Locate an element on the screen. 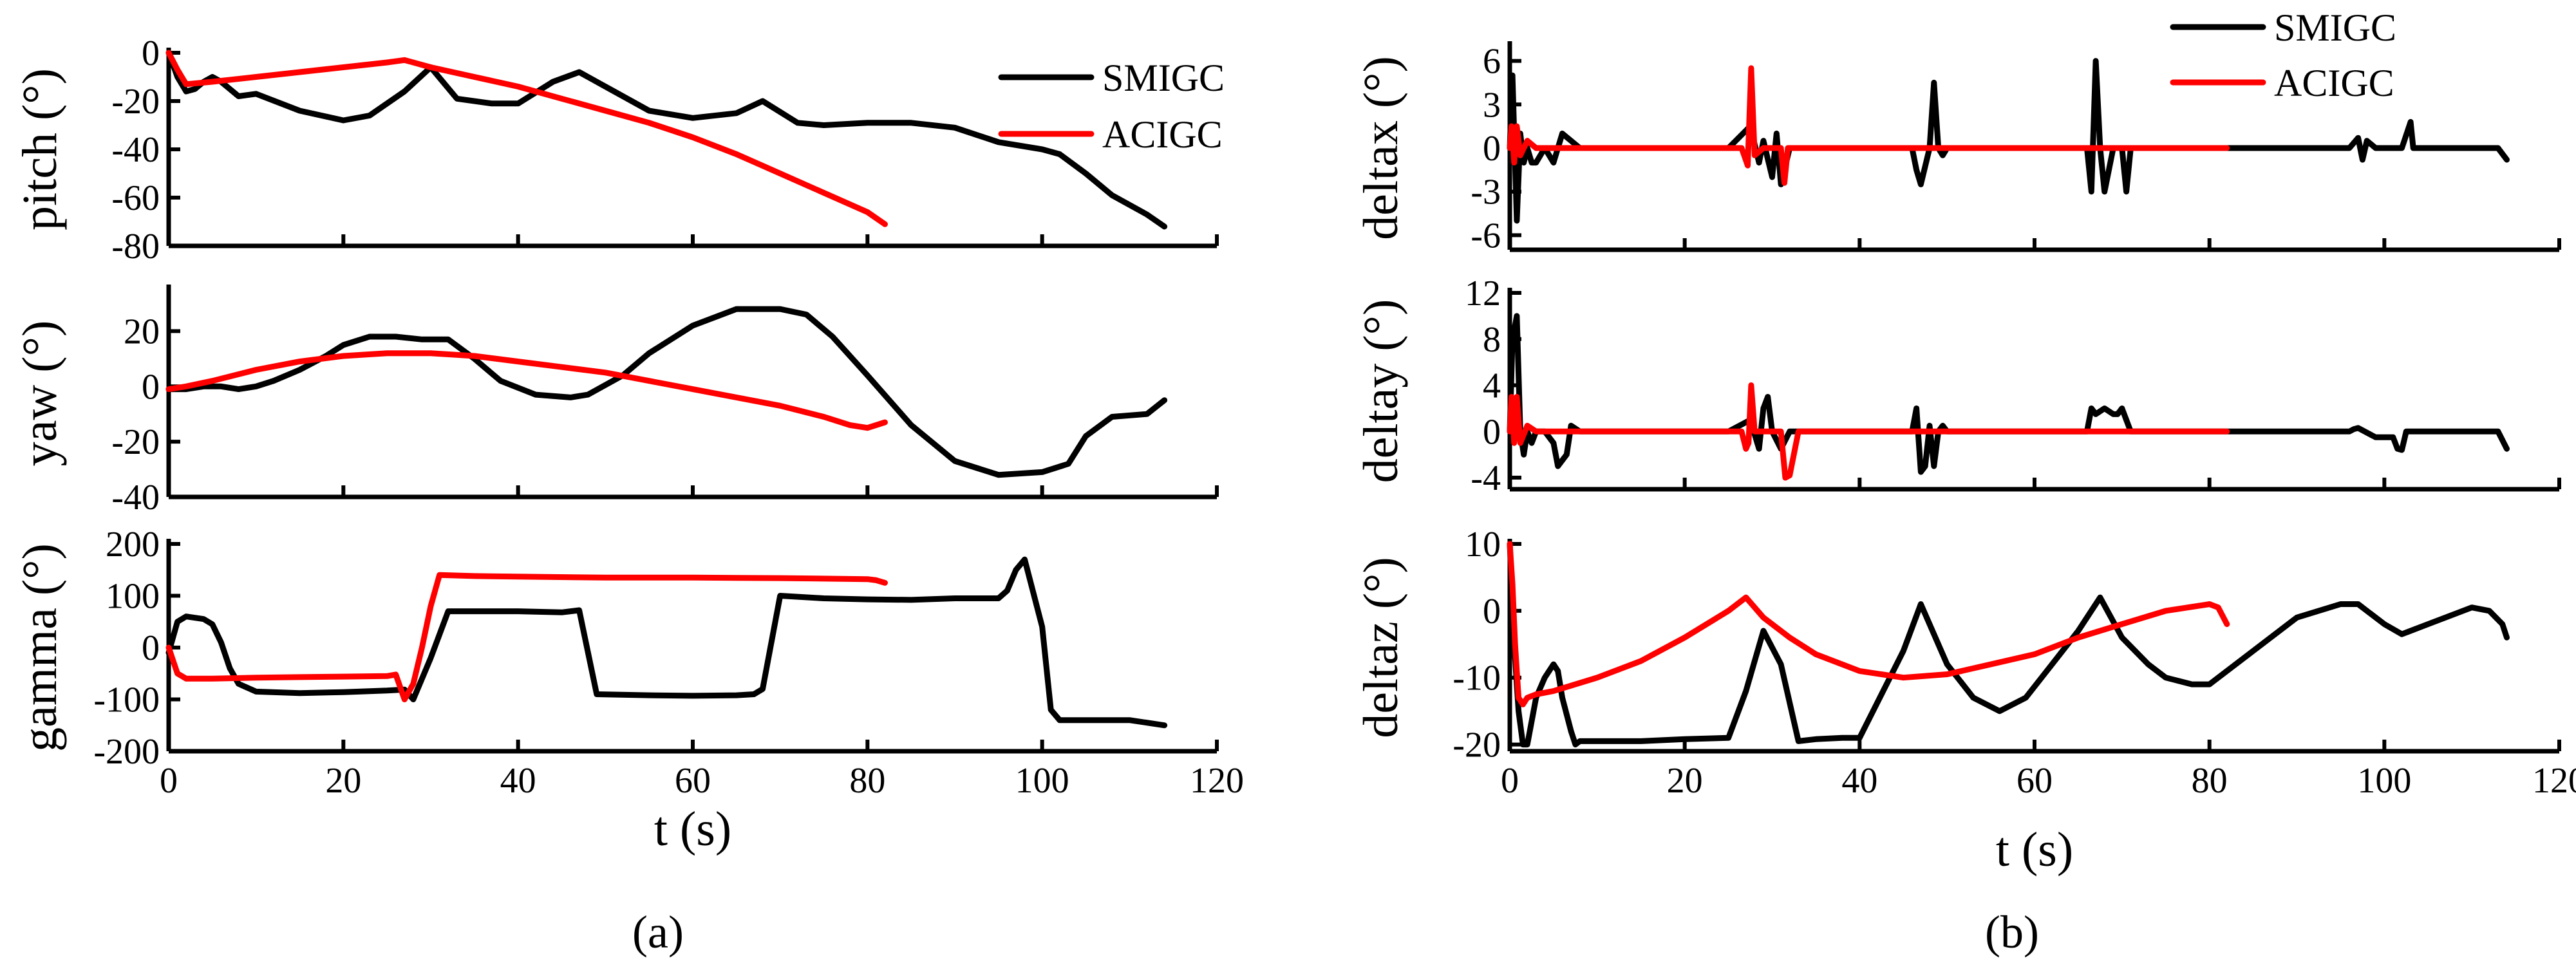 Image resolution: width=2576 pixels, height=972 pixels. pitch-ytick-label: 0 is located at coordinates (151, 53).